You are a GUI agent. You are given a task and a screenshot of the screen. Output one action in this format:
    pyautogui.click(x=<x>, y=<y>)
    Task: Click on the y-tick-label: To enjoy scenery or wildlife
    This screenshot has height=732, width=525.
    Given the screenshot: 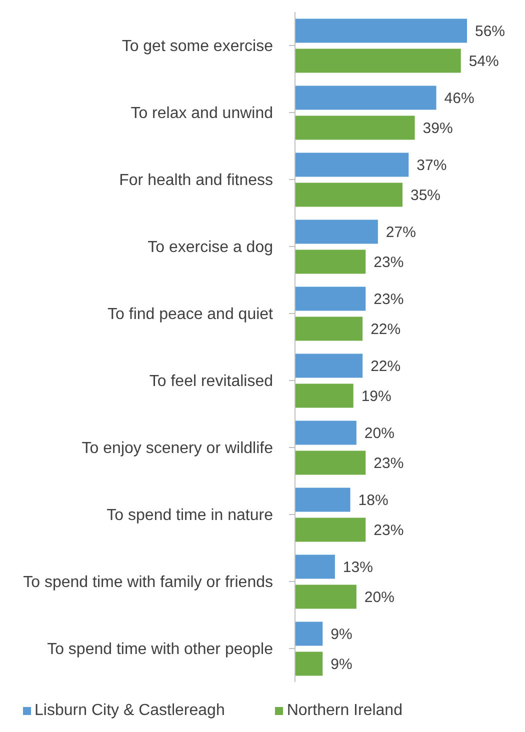 What is the action you would take?
    pyautogui.click(x=178, y=449)
    